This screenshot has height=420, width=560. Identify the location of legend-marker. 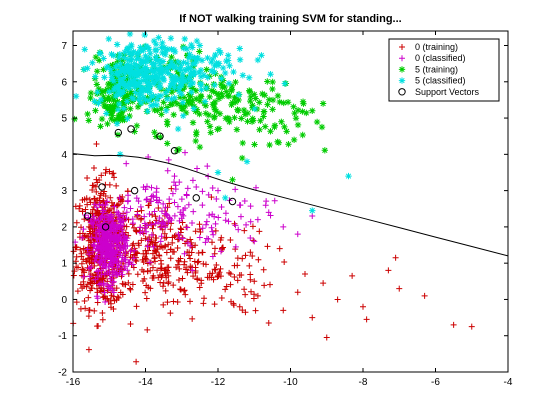
(402, 92).